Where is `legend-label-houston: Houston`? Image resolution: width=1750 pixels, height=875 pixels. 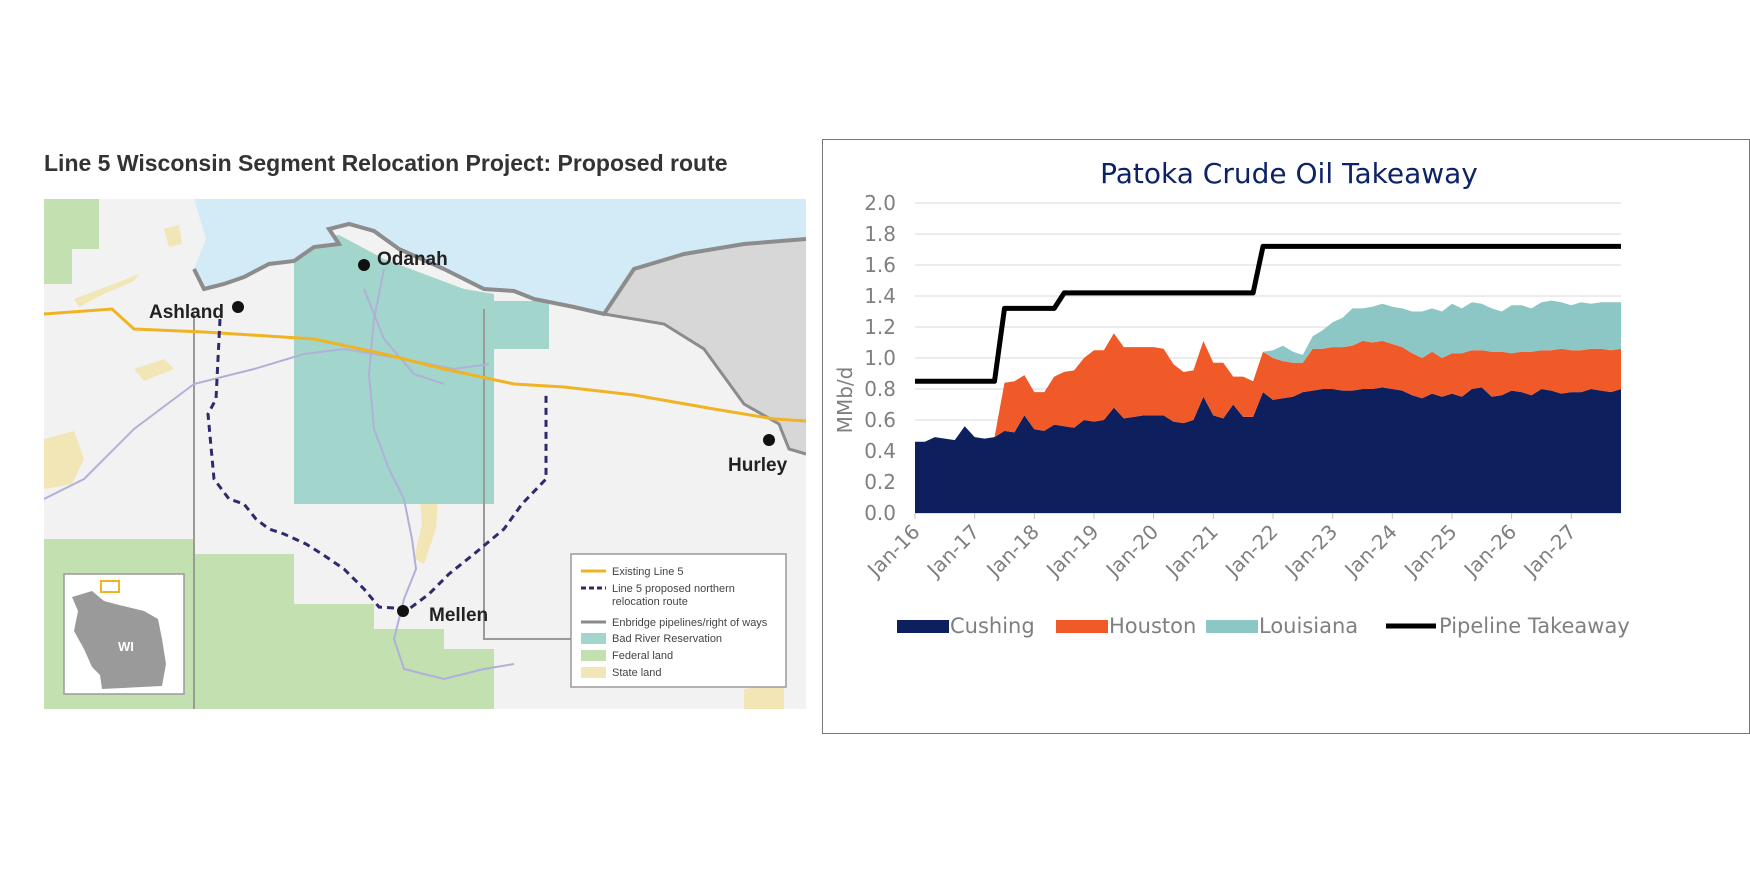 legend-label-houston: Houston is located at coordinates (1152, 626).